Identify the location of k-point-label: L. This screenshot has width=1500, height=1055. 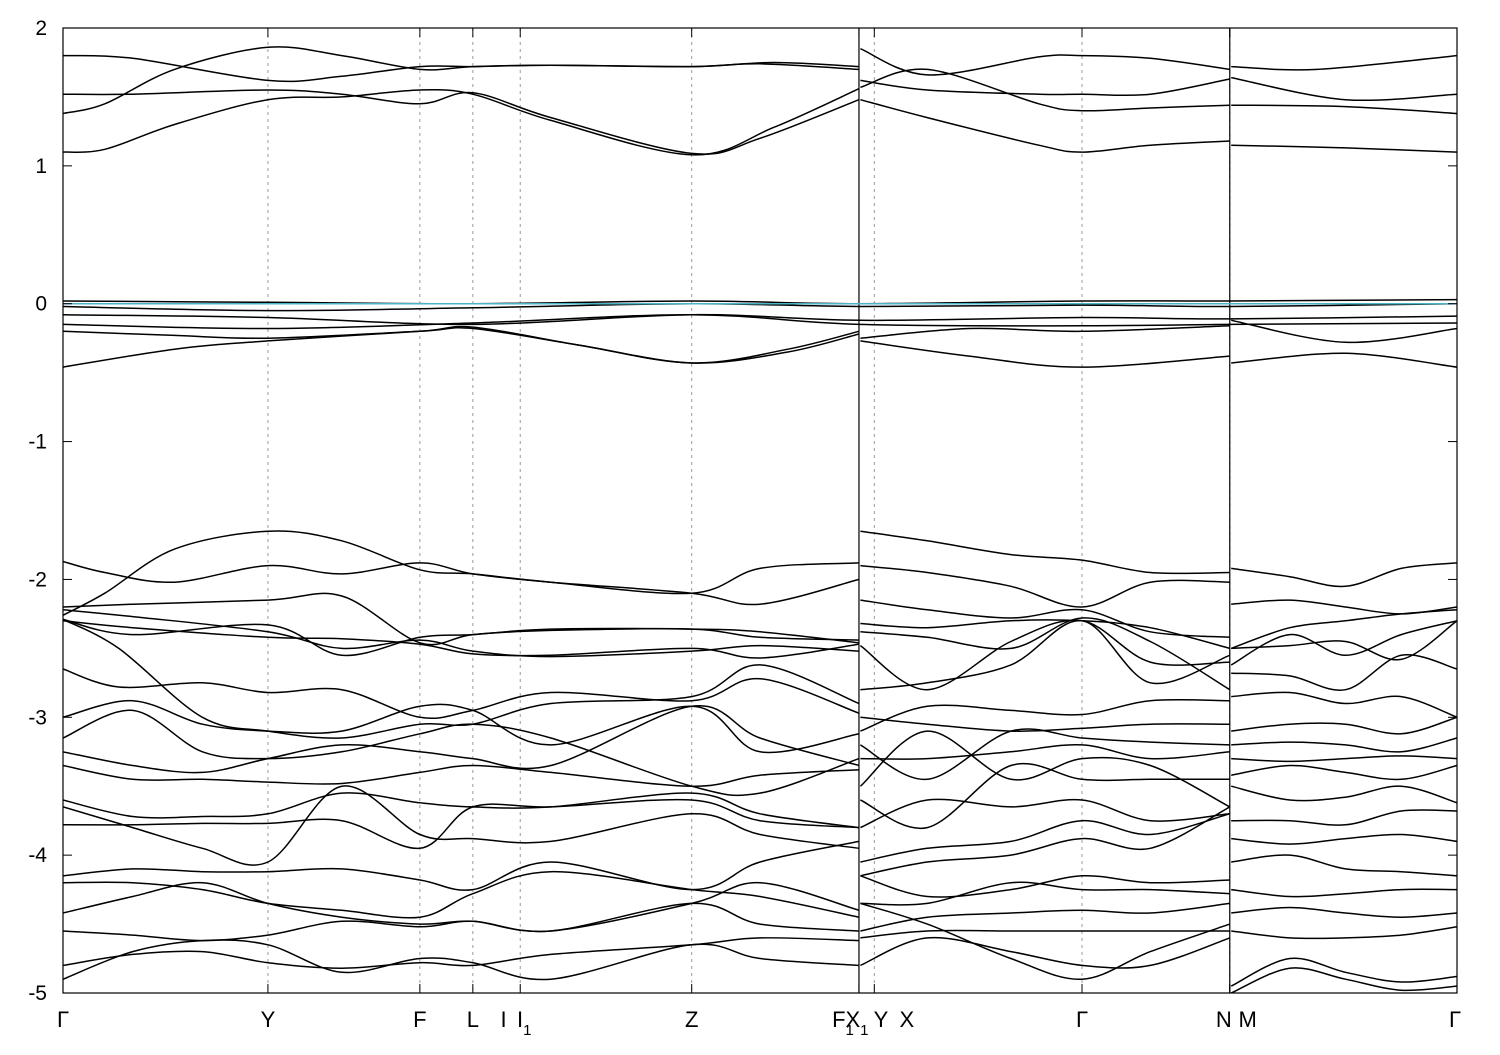
(473, 1019).